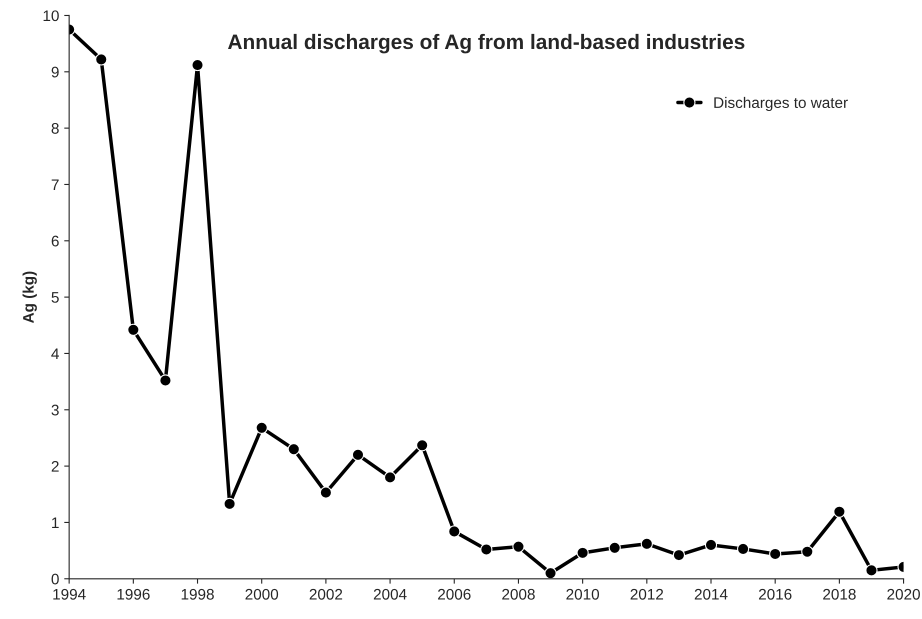 Image resolution: width=922 pixels, height=619 pixels. I want to click on x-tick-label: 1996, so click(134, 594).